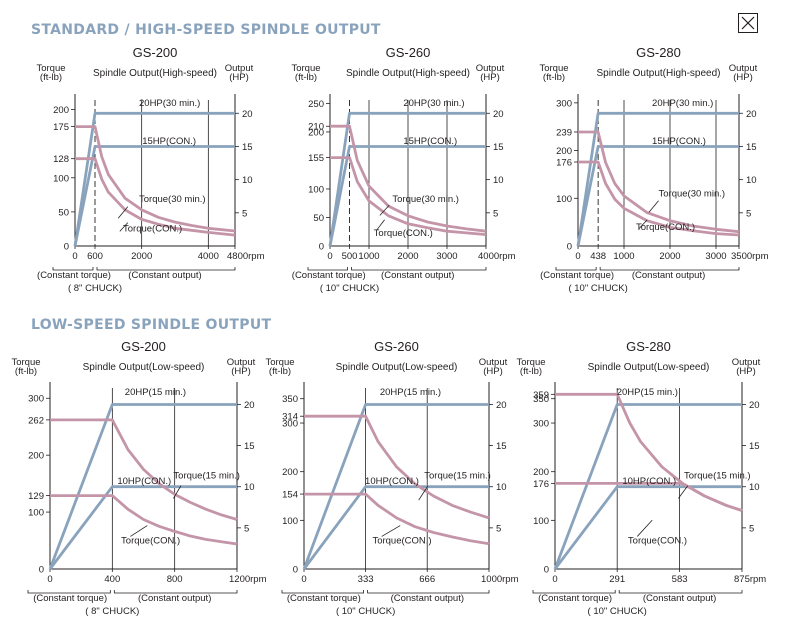 This screenshot has height=628, width=788. What do you see at coordinates (206, 30) in the screenshot?
I see `section-title-high-speed: STANDARD / HIGH-SPEED SPINDLE OUTPUT` at bounding box center [206, 30].